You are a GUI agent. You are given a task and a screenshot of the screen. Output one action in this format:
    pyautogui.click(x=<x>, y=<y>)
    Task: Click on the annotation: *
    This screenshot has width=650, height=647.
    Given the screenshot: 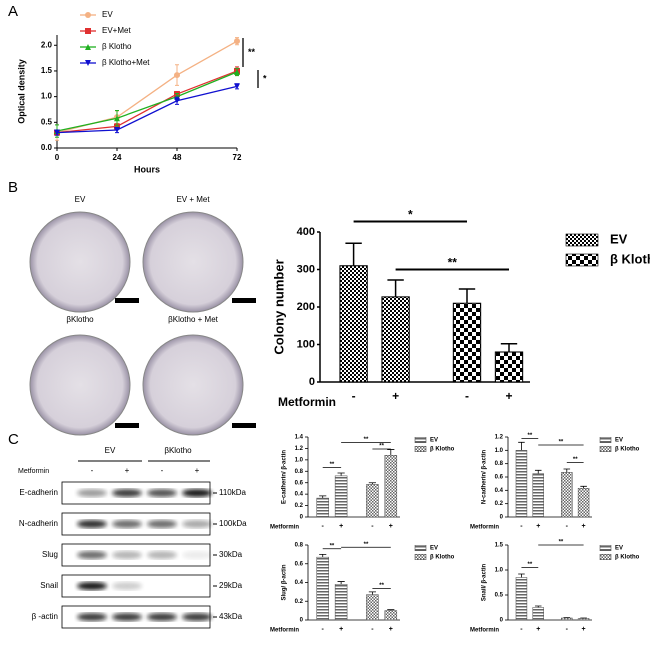 What is the action you would take?
    pyautogui.click(x=410, y=215)
    